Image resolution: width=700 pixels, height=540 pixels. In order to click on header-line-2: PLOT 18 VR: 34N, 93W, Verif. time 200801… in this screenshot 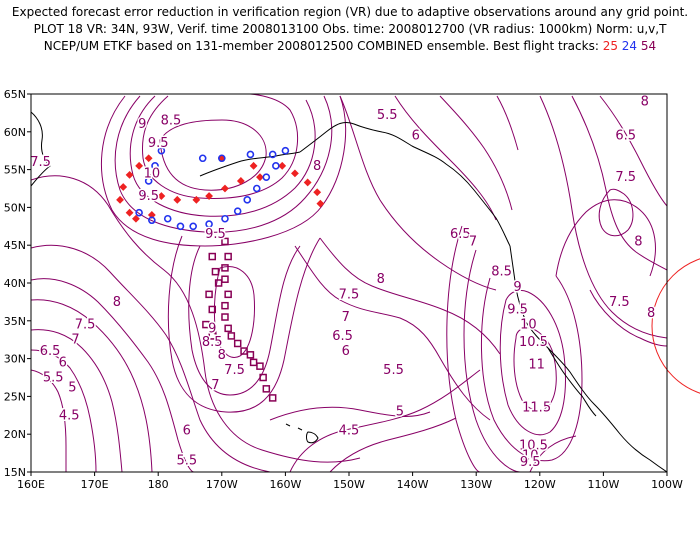, I will do `click(350, 29)`.